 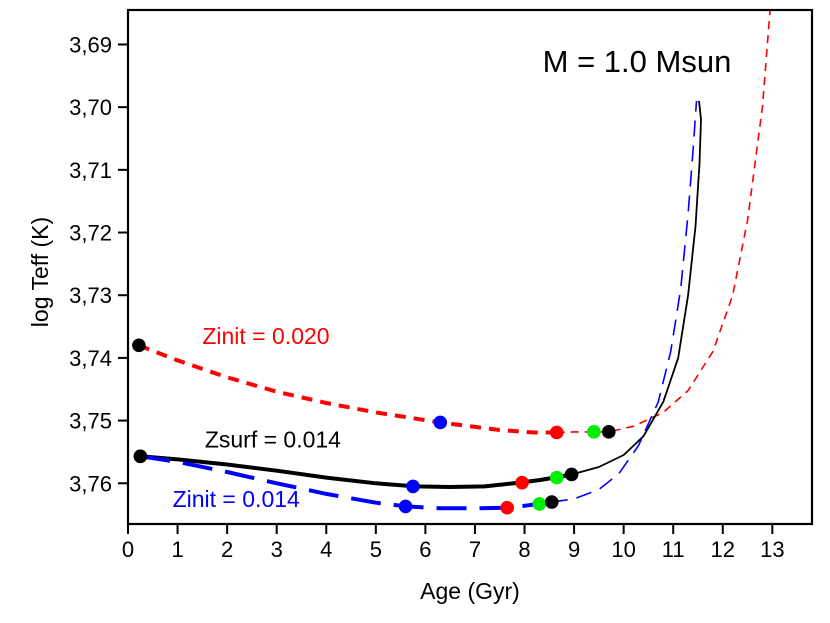 I want to click on y-axis-label: log Teff (K), so click(x=40, y=272).